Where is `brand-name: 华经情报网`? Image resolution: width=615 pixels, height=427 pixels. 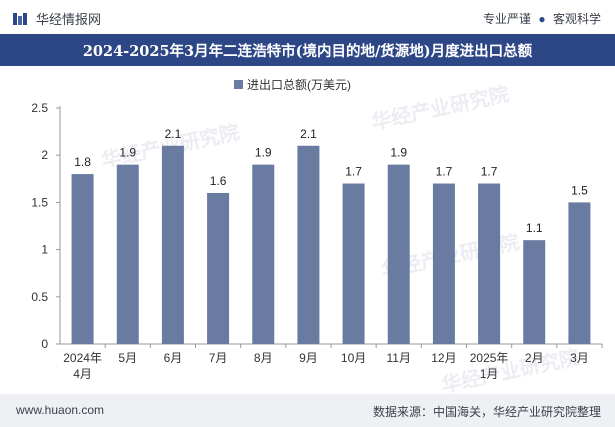
brand-name: 华经情报网 is located at coordinates (69, 19).